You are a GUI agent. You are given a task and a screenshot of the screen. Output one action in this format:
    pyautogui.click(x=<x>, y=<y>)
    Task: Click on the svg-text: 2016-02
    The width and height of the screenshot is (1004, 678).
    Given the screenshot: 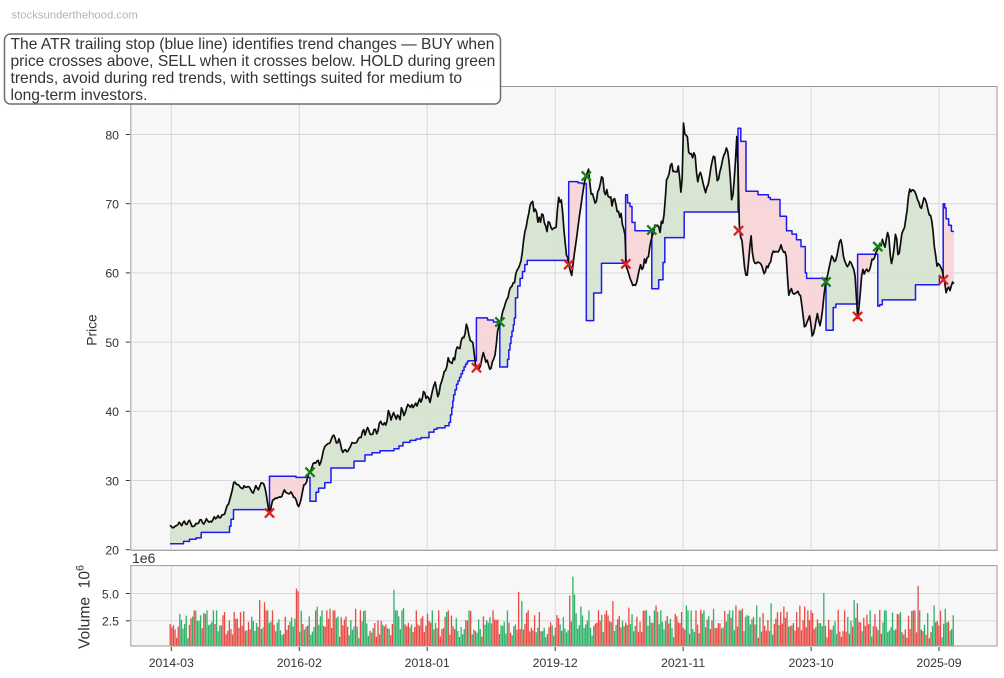 What is the action you would take?
    pyautogui.click(x=299, y=663)
    